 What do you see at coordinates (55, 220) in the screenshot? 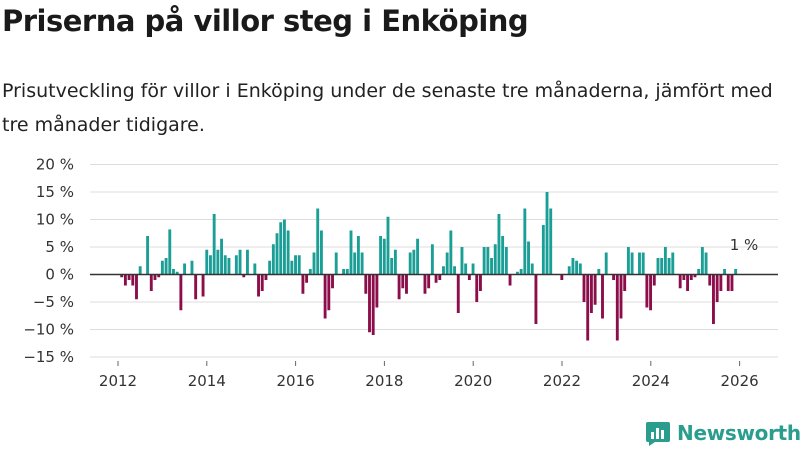
I see `y-tick-label: 10 %` at bounding box center [55, 220].